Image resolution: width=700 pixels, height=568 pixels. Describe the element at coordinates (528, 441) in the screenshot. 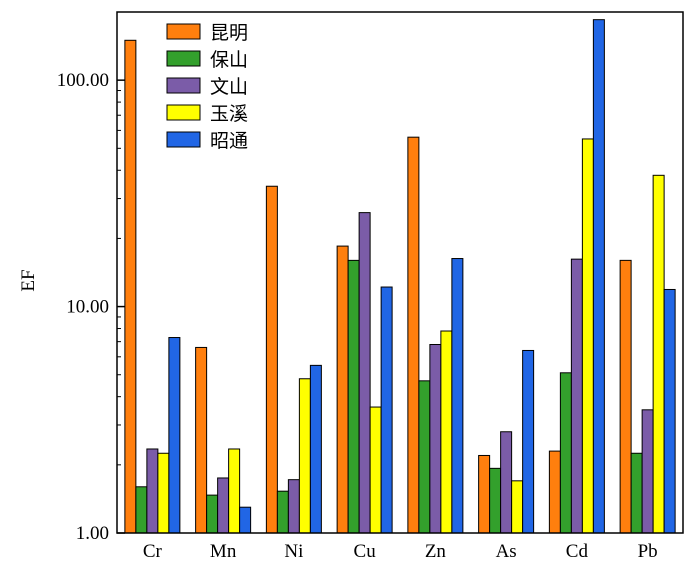

I see `bar-As-昭通` at that location.